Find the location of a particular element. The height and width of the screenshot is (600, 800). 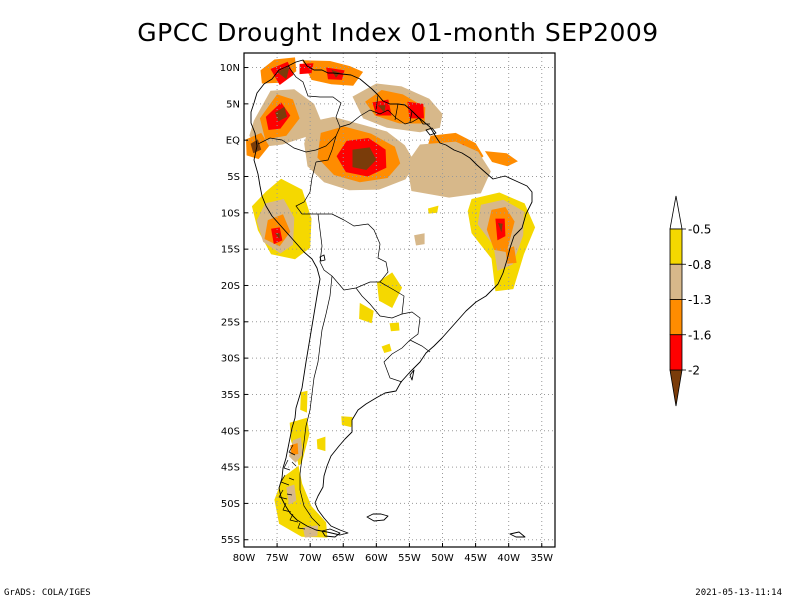

colorbar-label: -1.3 is located at coordinates (699, 300).